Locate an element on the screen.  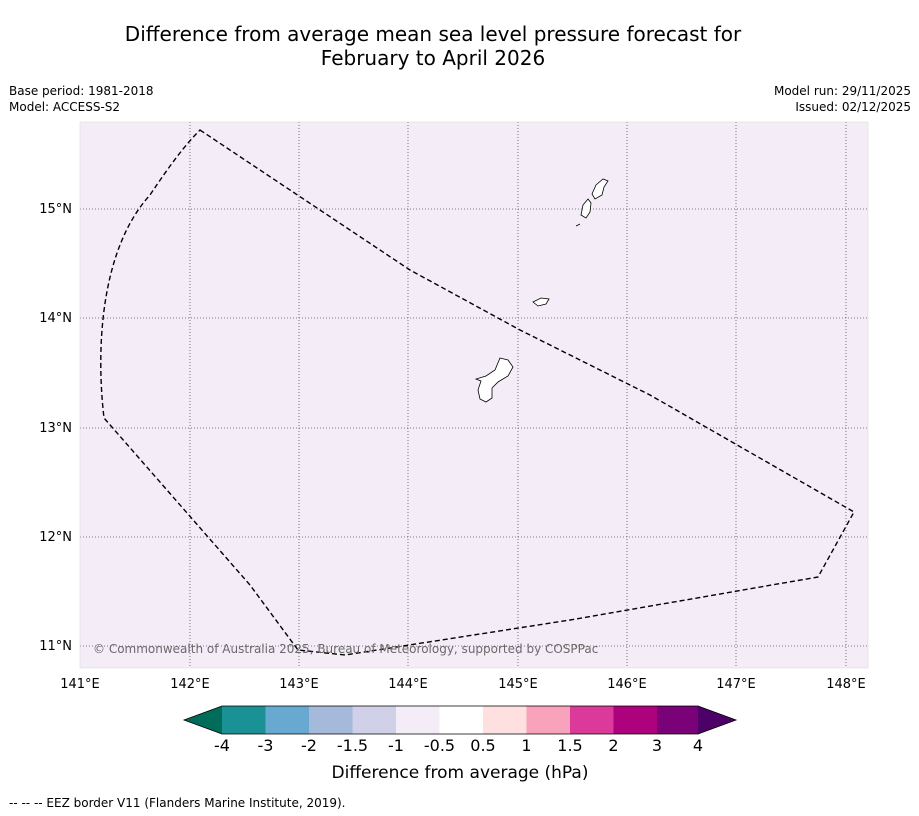
cb-tick-m1-5: -1.5 is located at coordinates (352, 745).